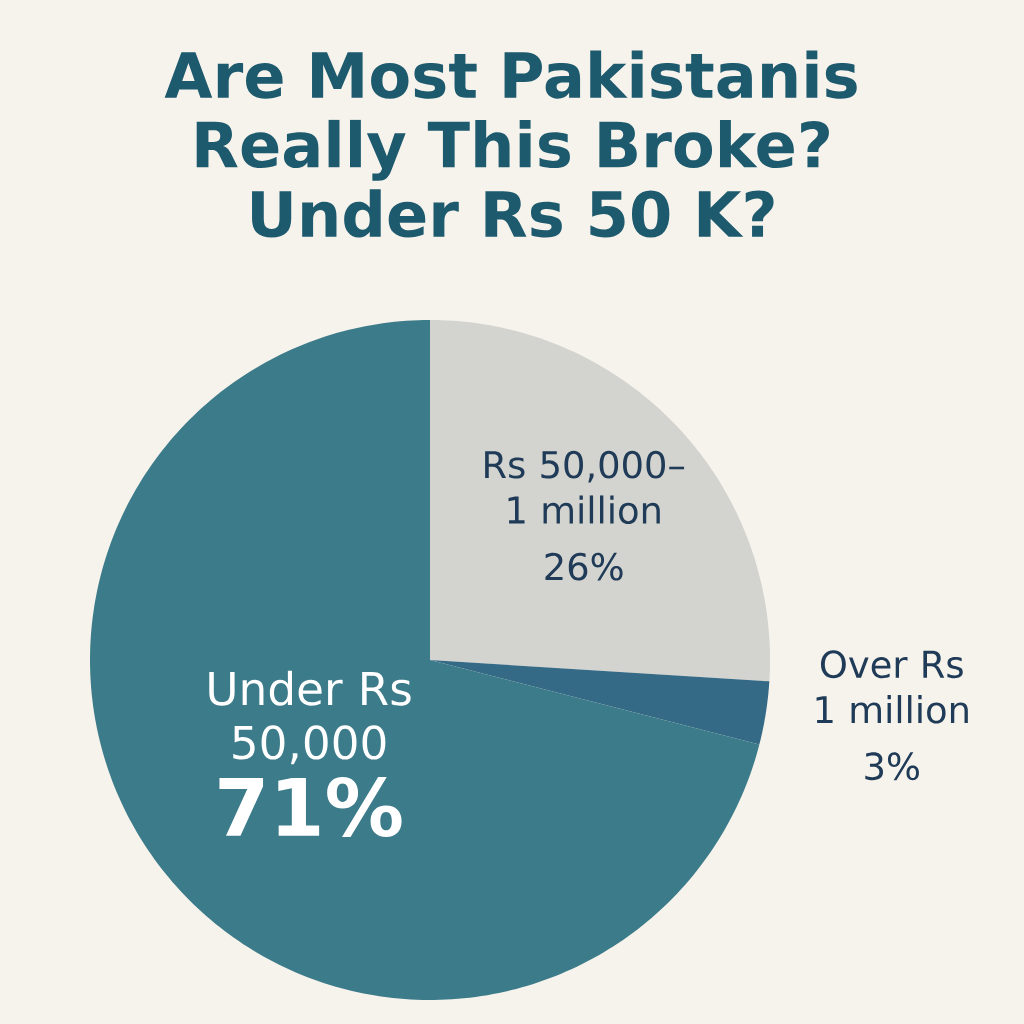  Describe the element at coordinates (585, 487) in the screenshot. I see `slice-label: Rs 50,000–1 million` at that location.